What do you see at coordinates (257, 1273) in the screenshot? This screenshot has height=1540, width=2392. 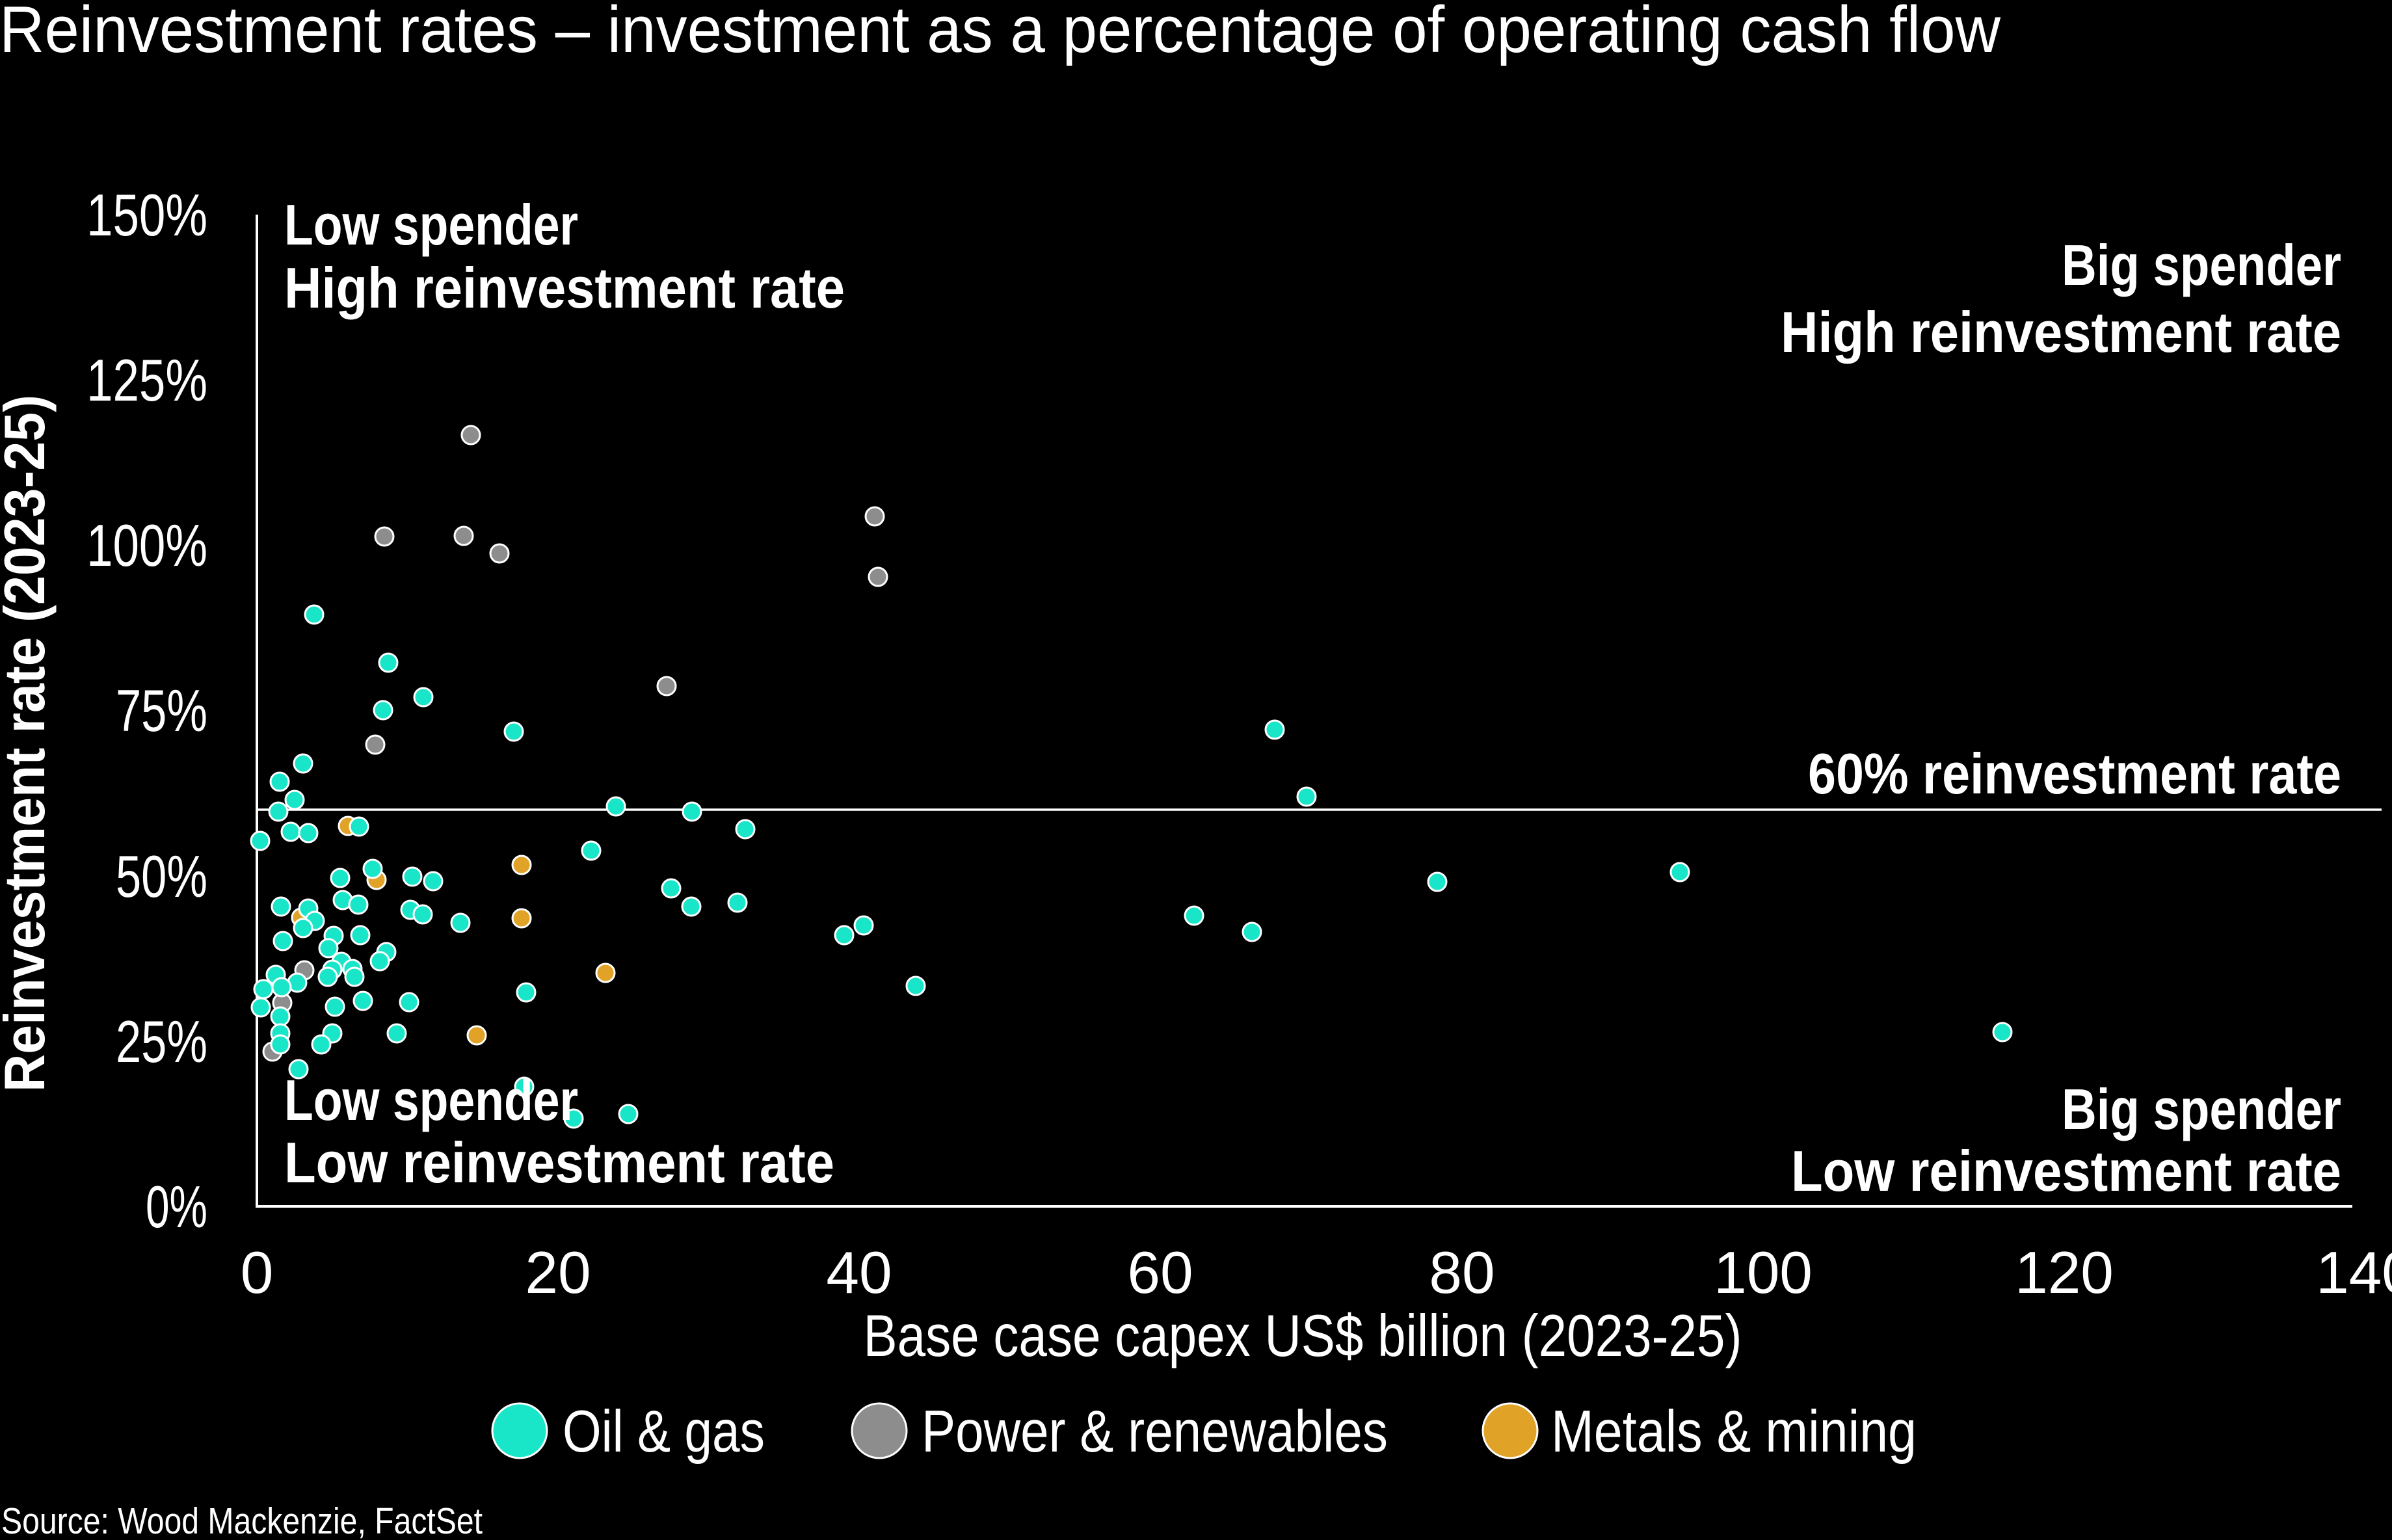 I see `svg-text: 0` at bounding box center [257, 1273].